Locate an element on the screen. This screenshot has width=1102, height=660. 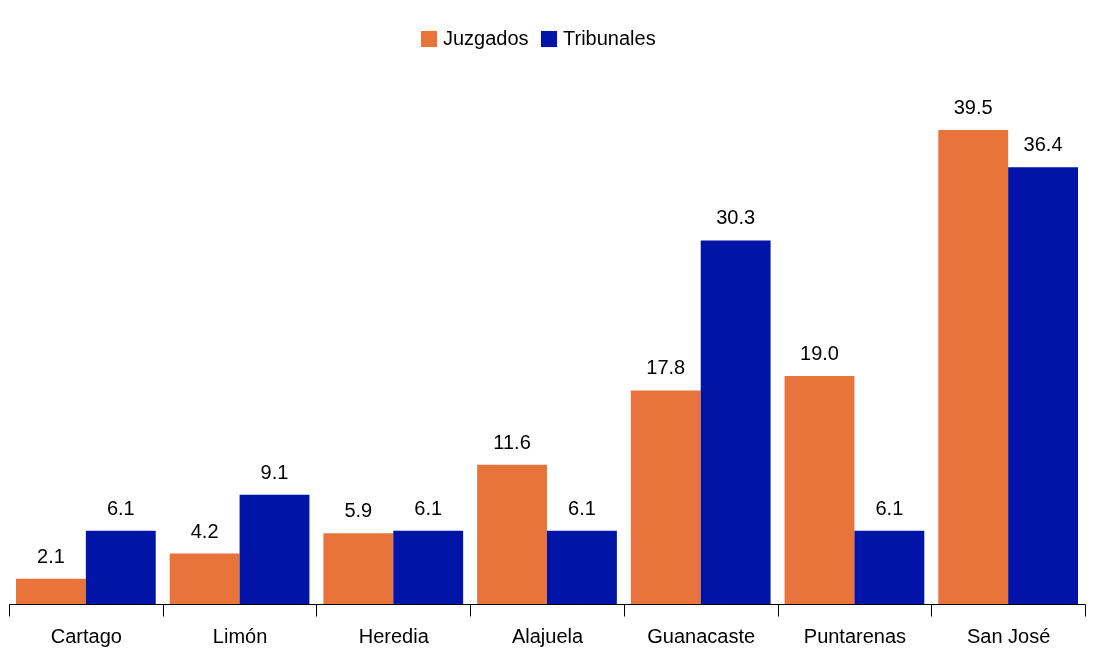
data-label: 19.0 is located at coordinates (819, 353).